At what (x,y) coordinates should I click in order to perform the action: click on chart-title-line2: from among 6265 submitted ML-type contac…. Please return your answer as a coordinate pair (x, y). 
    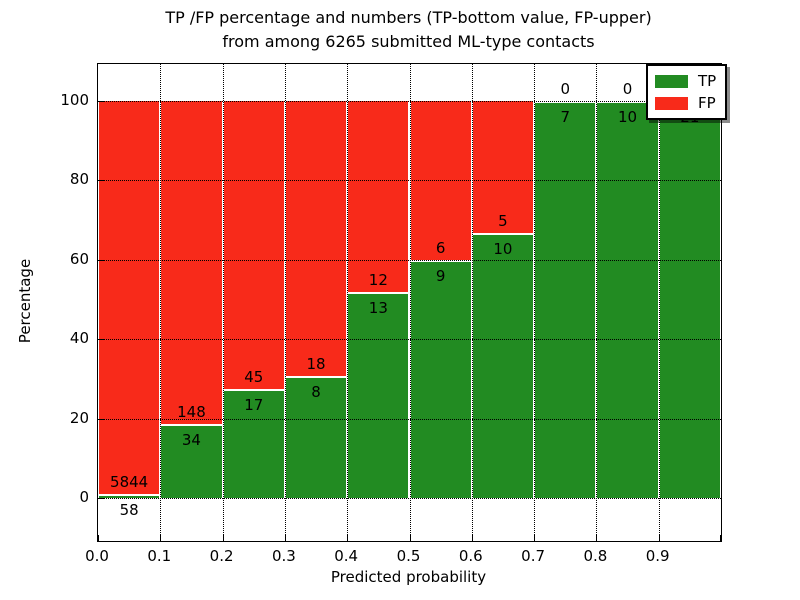
    Looking at the image, I should click on (408, 41).